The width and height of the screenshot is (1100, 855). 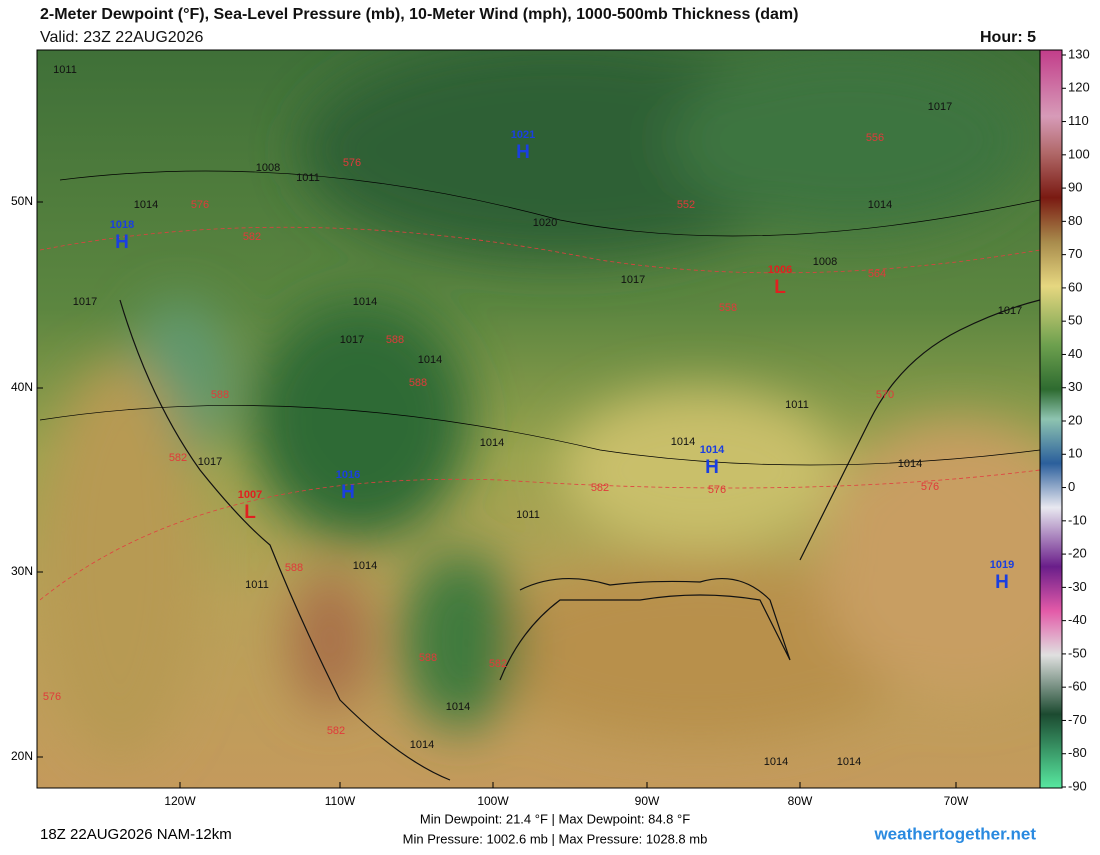 What do you see at coordinates (22, 756) in the screenshot?
I see `latitude-label: 20N` at bounding box center [22, 756].